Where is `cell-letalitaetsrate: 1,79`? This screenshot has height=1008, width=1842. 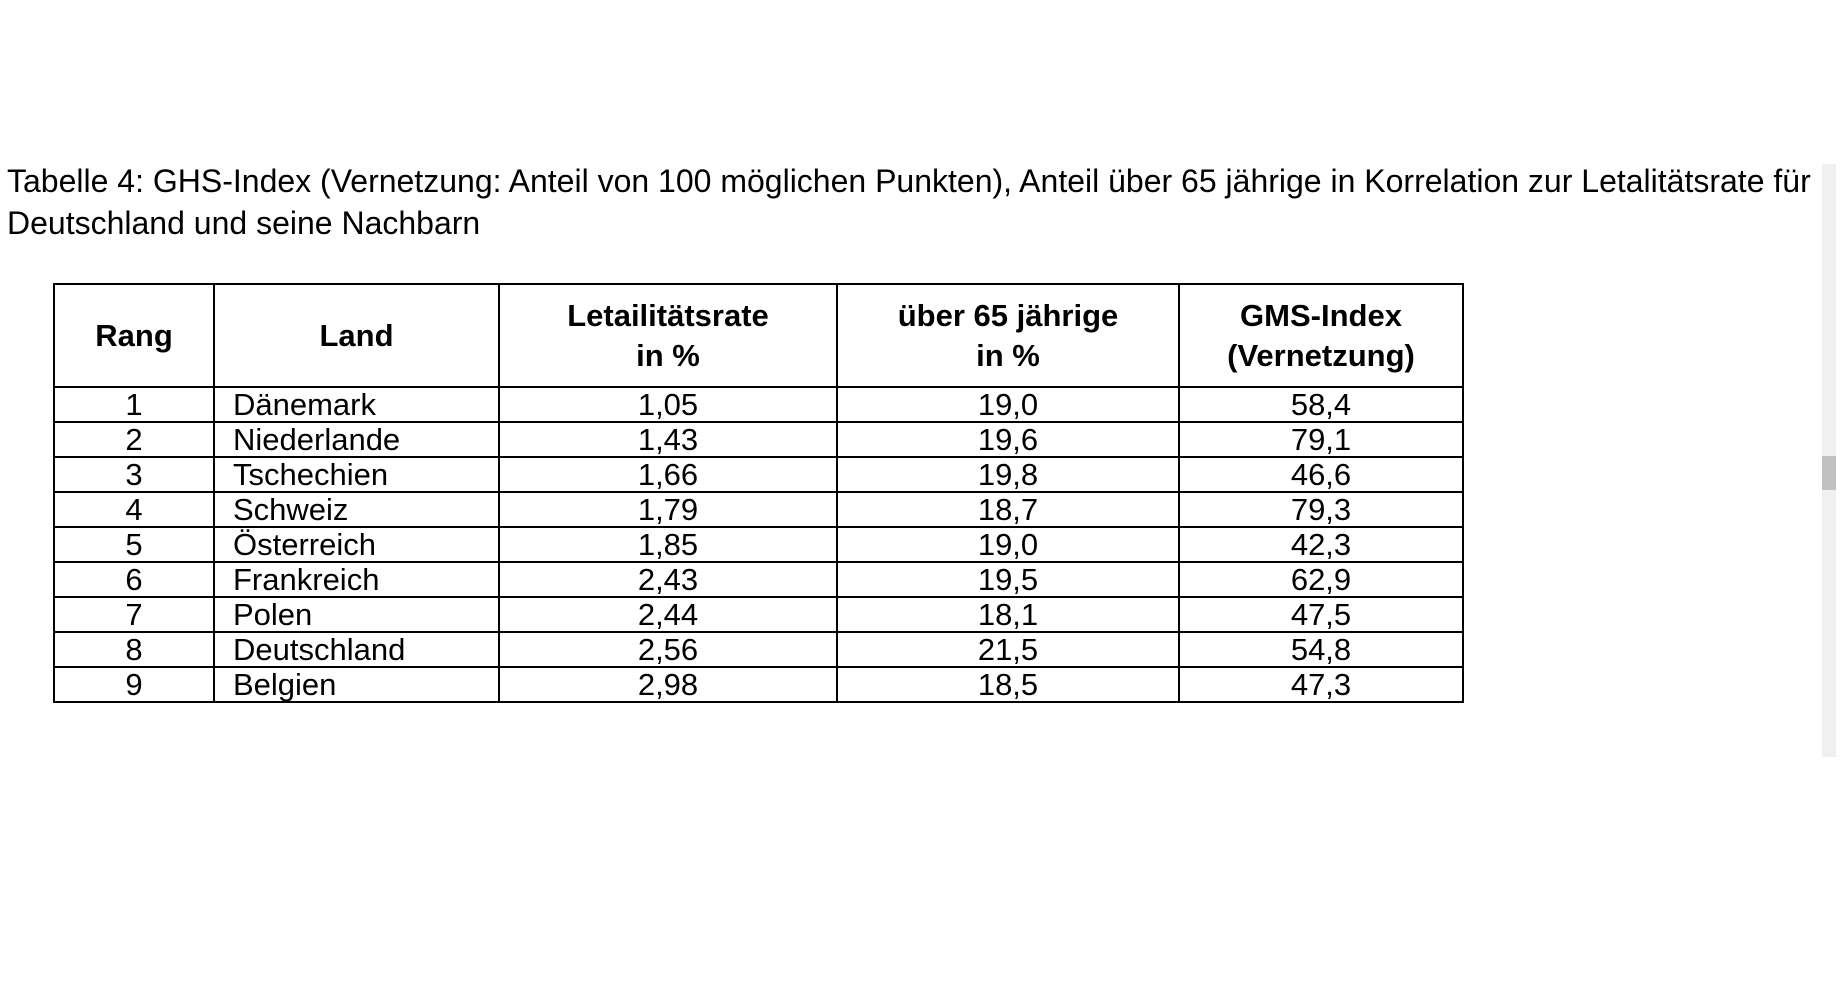 cell-letalitaetsrate: 1,79 is located at coordinates (668, 509).